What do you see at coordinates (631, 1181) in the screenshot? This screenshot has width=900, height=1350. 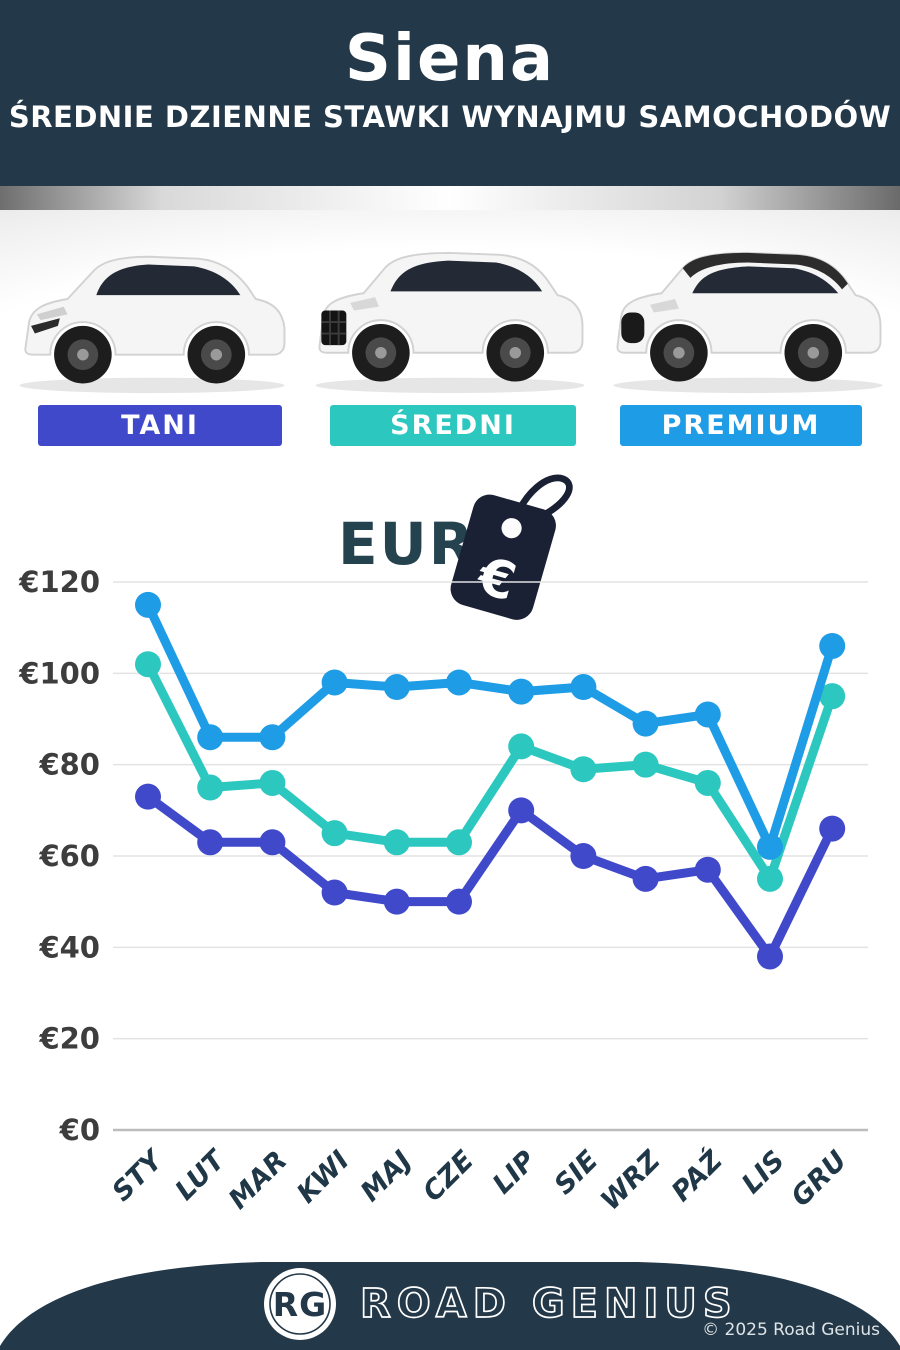 I see `x-axis-month-label: WRZ` at bounding box center [631, 1181].